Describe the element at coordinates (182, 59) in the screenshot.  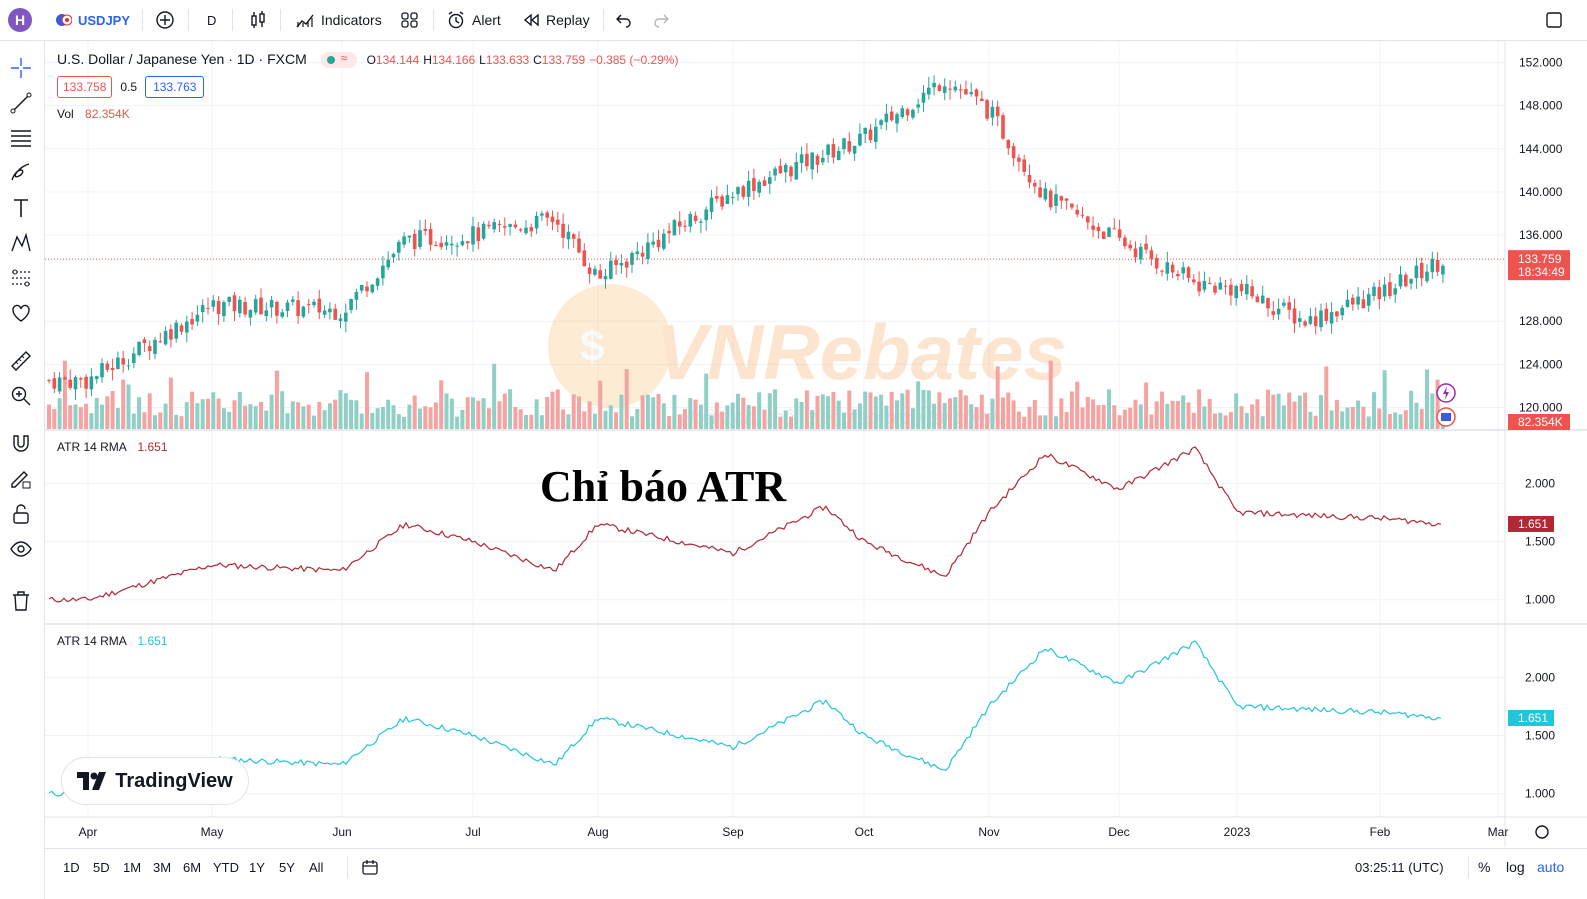
I see `legend-title: U.S. Dollar / Japanese Yen · 1D · FXCM` at that location.